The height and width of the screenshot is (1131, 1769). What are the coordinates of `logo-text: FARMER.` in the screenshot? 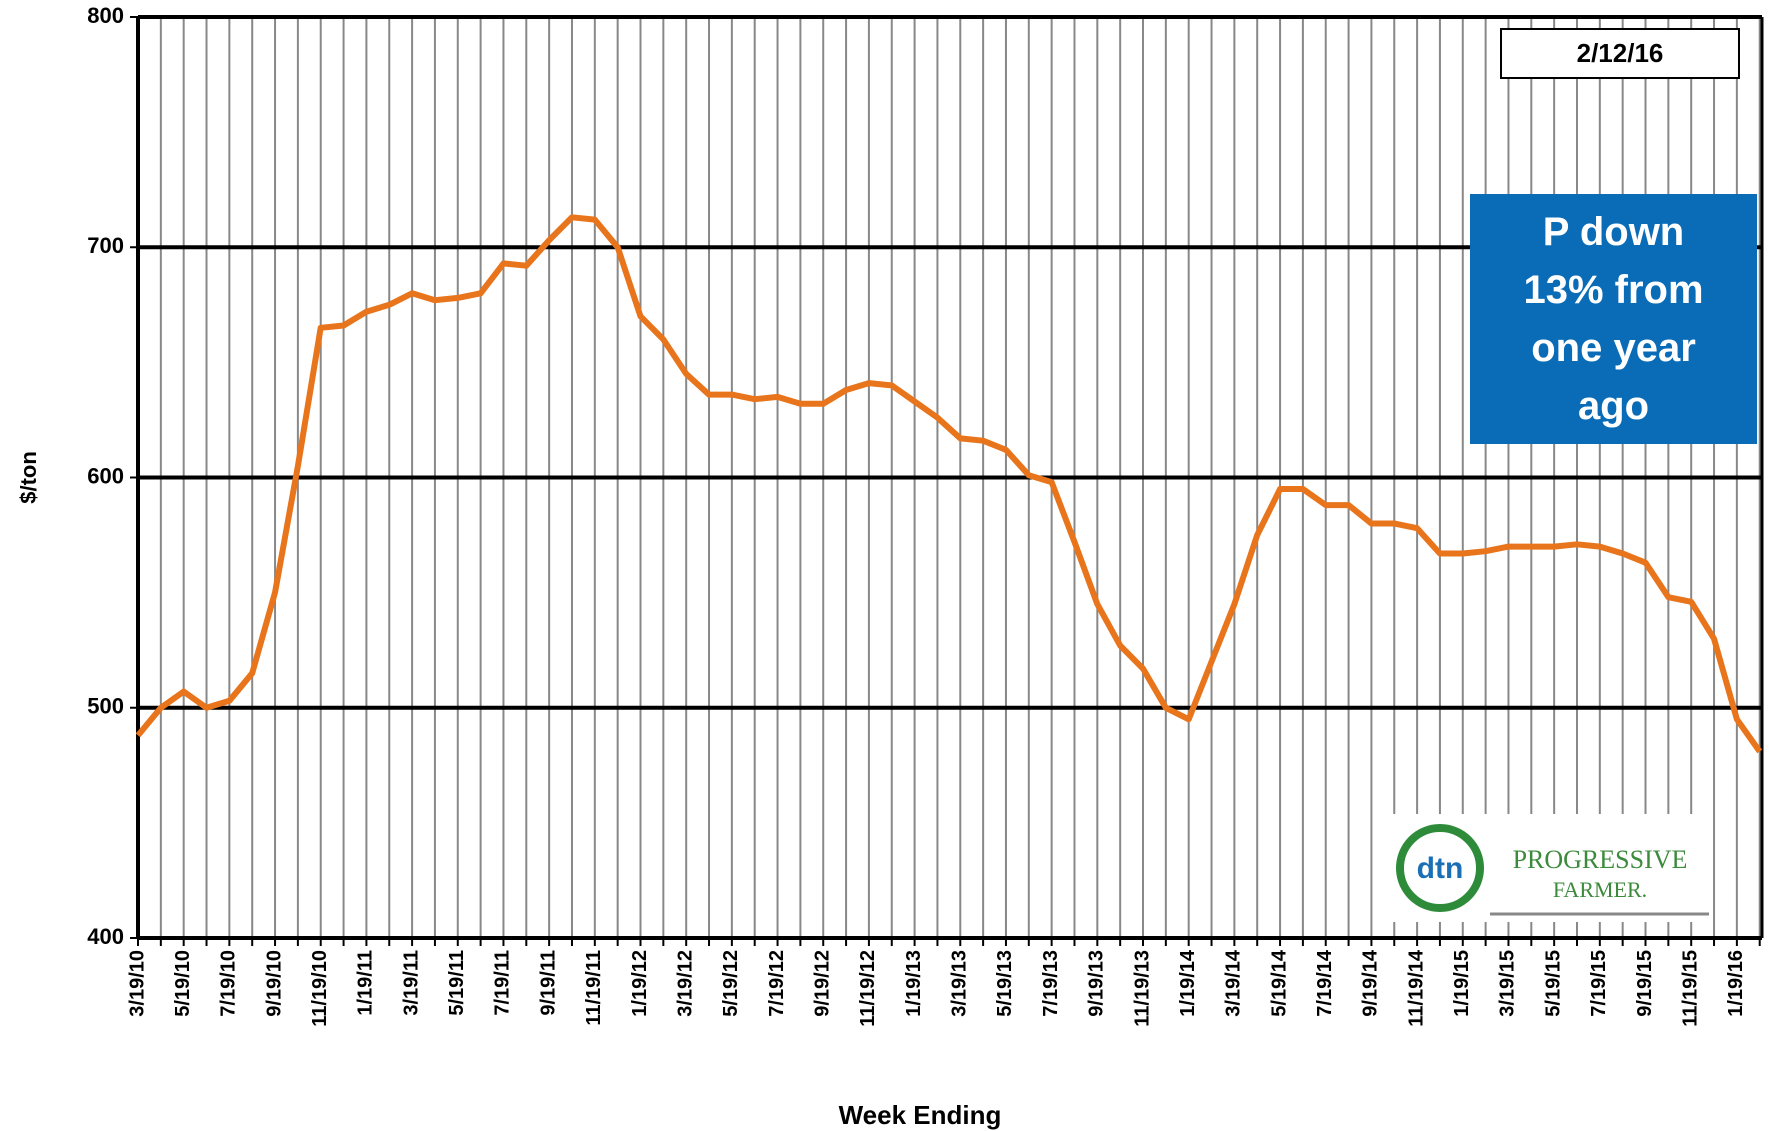 It's located at (1600, 889).